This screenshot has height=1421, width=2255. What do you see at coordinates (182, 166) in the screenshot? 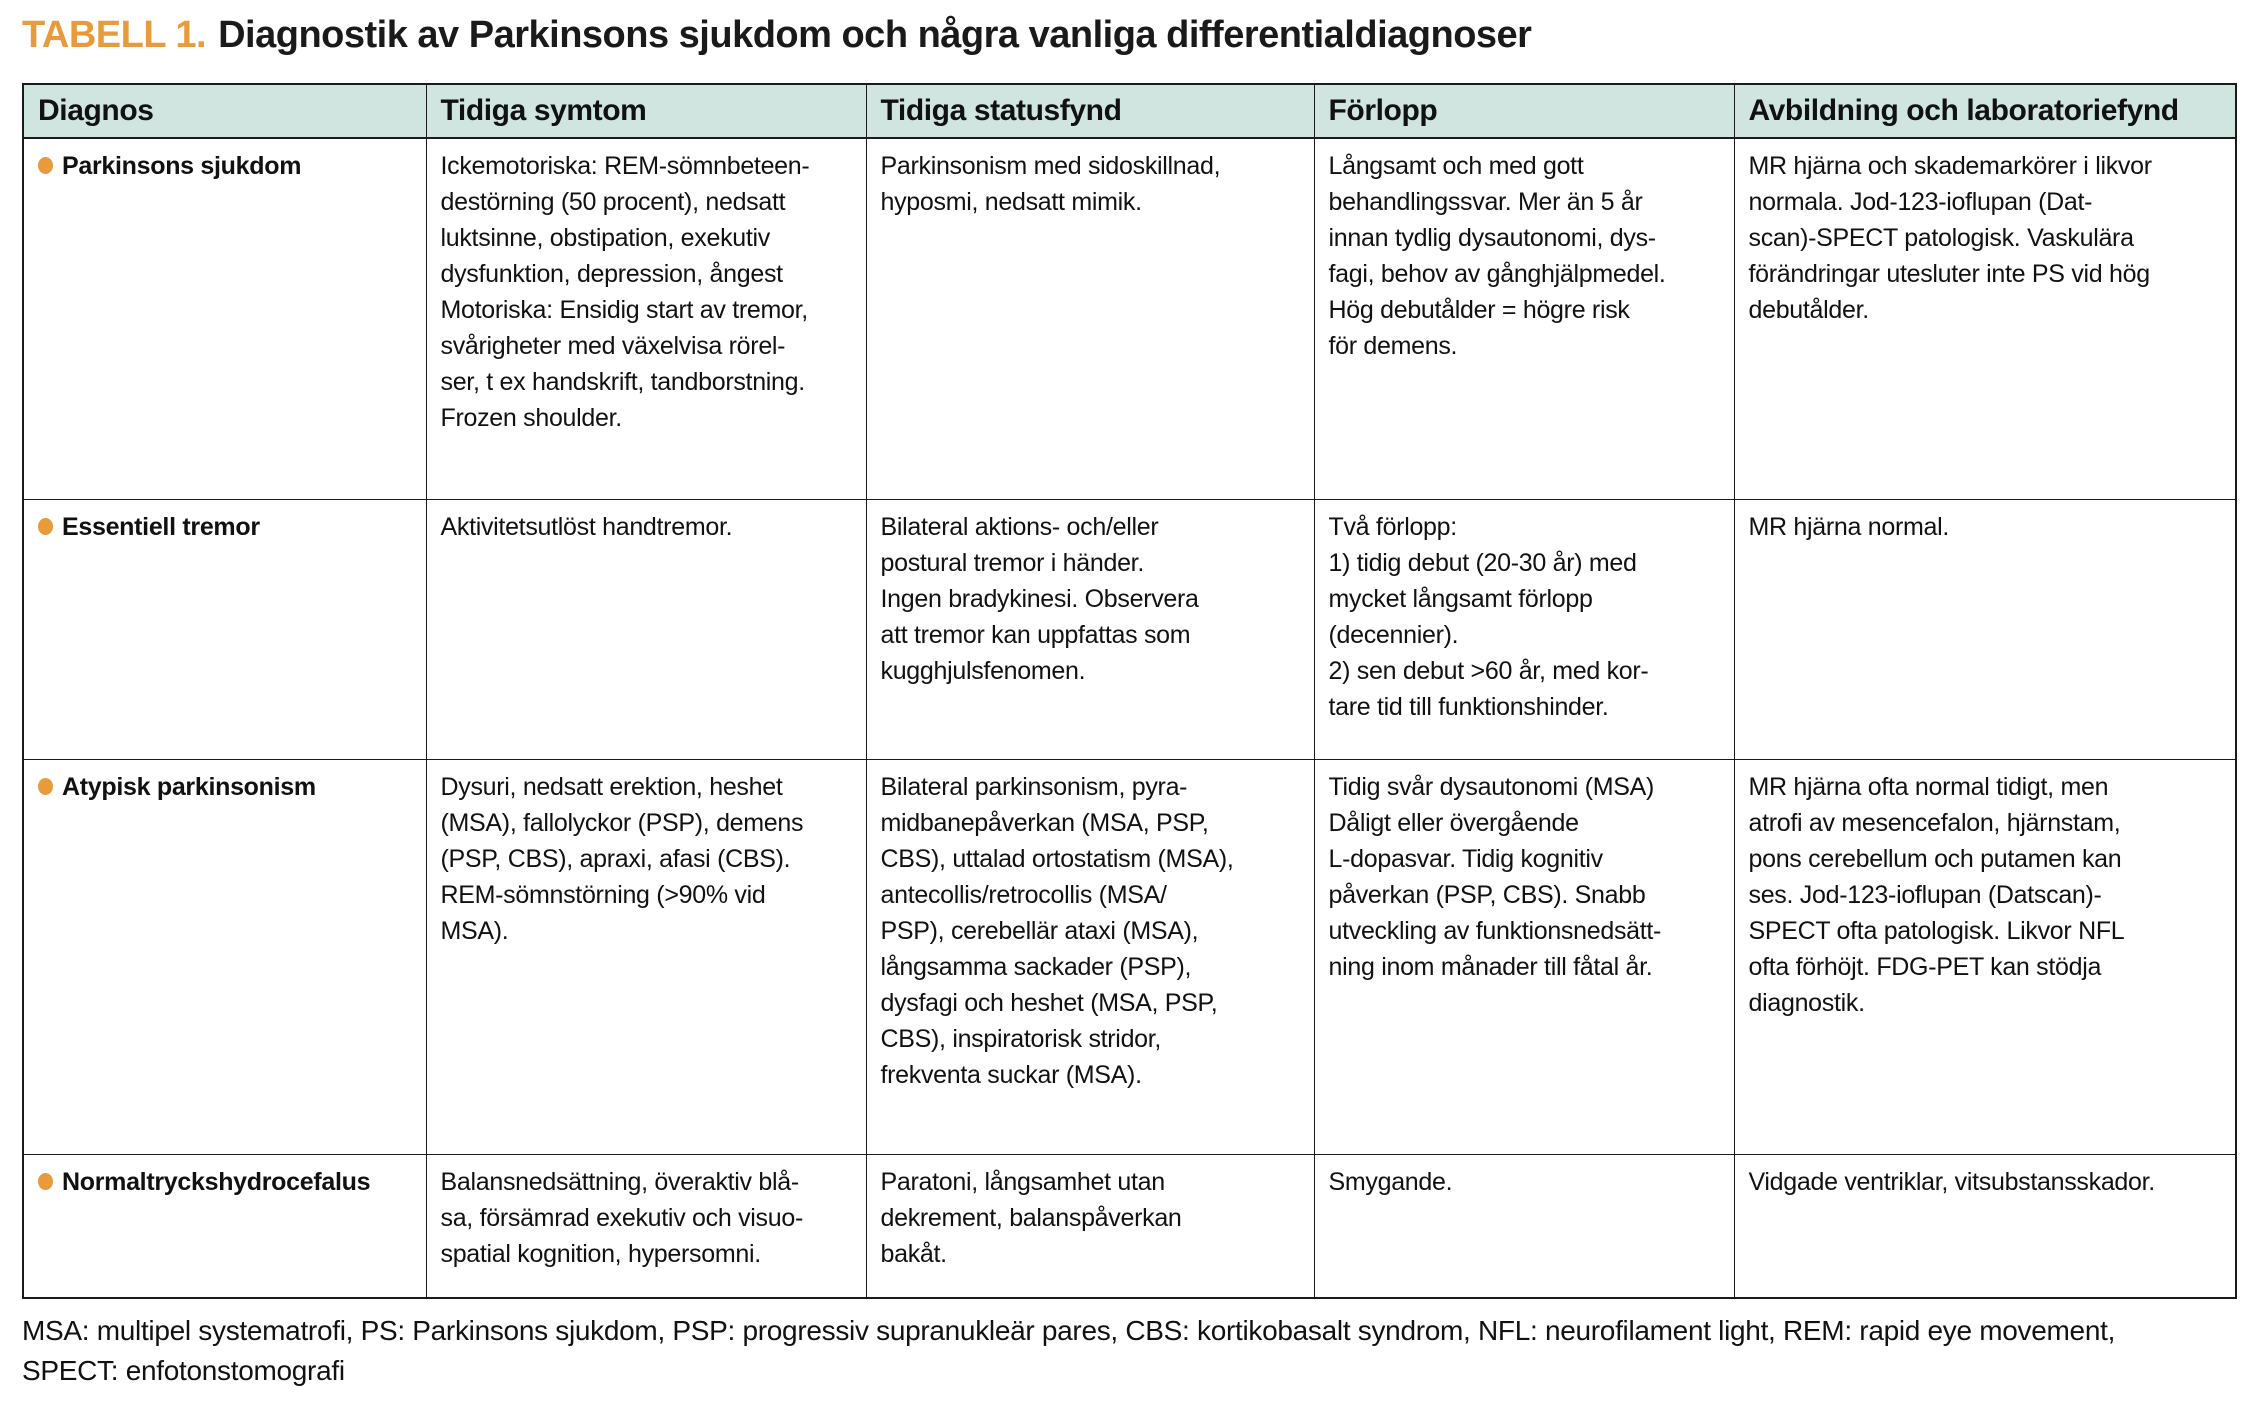
I see `diagnosis-label: Parkinsons sjukdom` at bounding box center [182, 166].